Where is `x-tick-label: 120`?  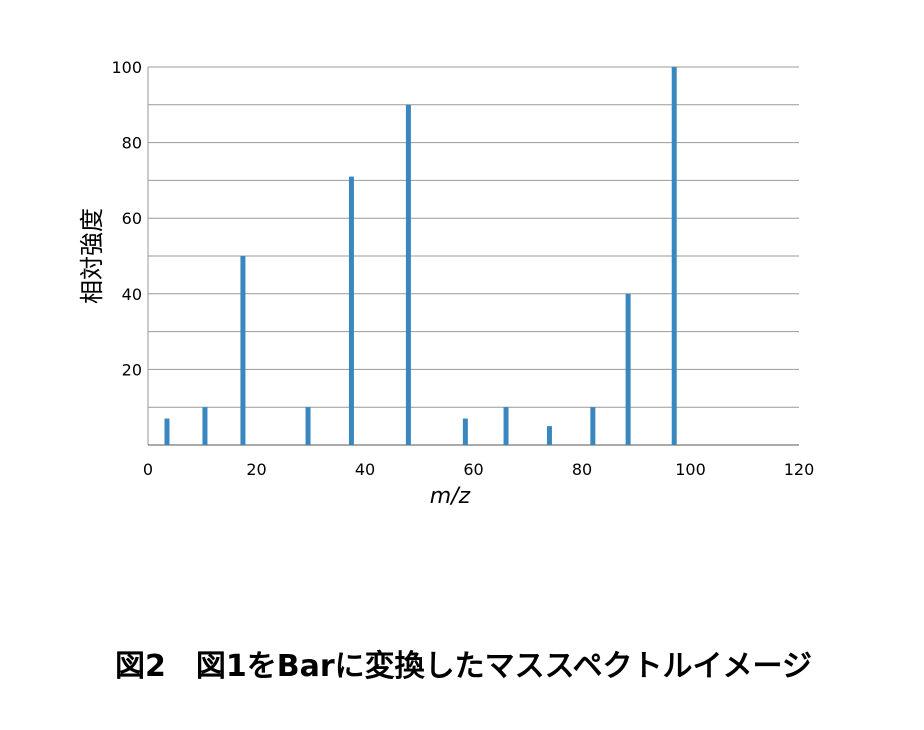
x-tick-label: 120 is located at coordinates (799, 469).